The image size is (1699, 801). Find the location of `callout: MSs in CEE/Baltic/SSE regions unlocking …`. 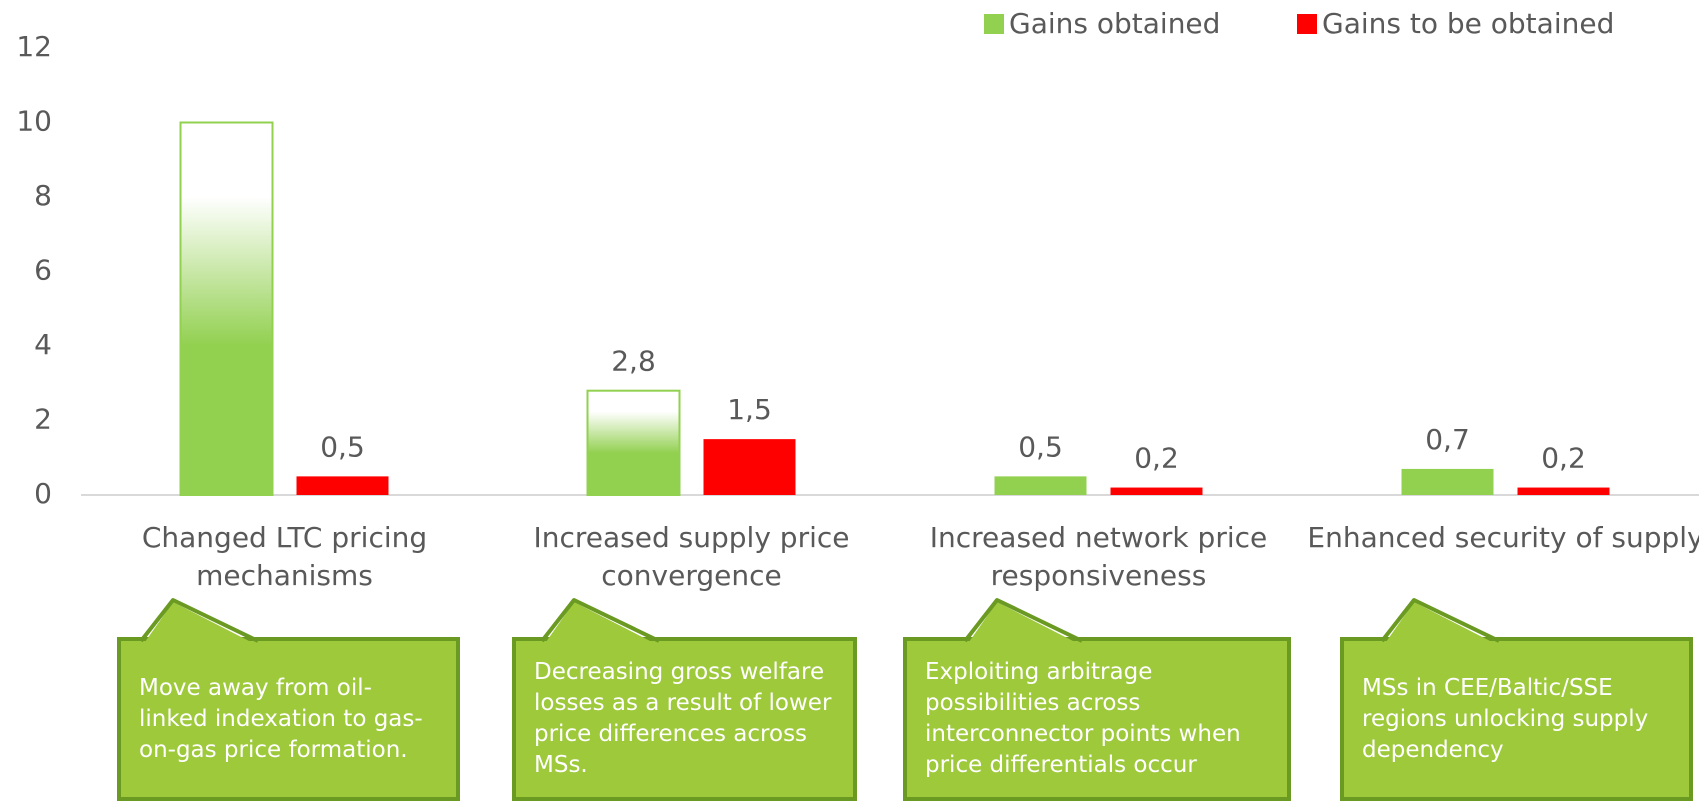

callout: MSs in CEE/Baltic/SSE regions unlocking … is located at coordinates (1516, 719).